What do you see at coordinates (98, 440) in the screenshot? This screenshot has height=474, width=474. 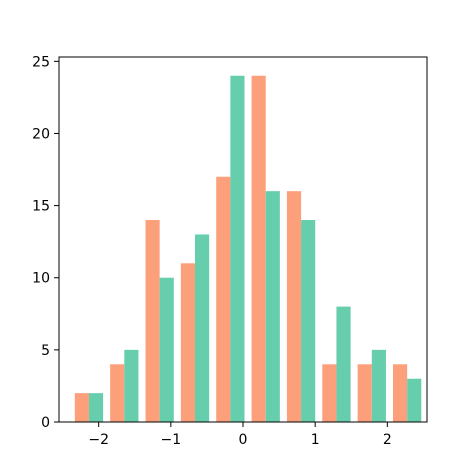 I see `x-tick-label: −2` at bounding box center [98, 440].